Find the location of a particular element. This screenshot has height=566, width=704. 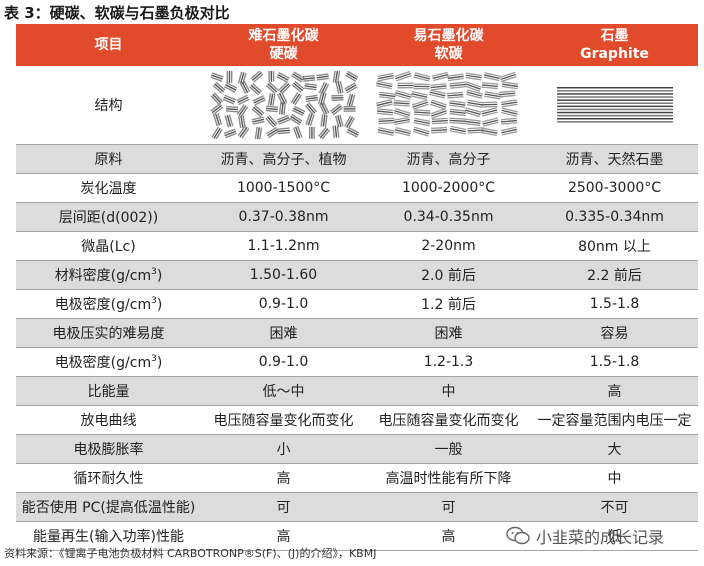

graphite-cell: 高 is located at coordinates (614, 391).